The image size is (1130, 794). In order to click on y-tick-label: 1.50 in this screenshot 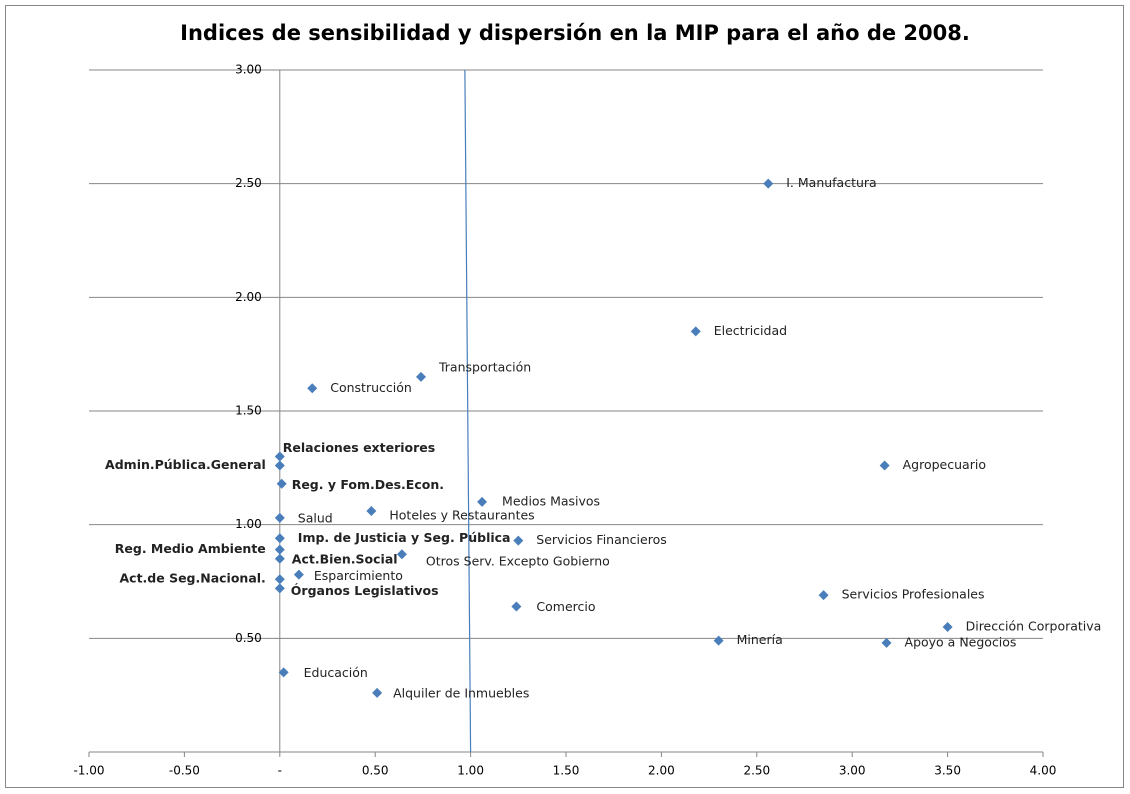, I will do `click(248, 411)`.